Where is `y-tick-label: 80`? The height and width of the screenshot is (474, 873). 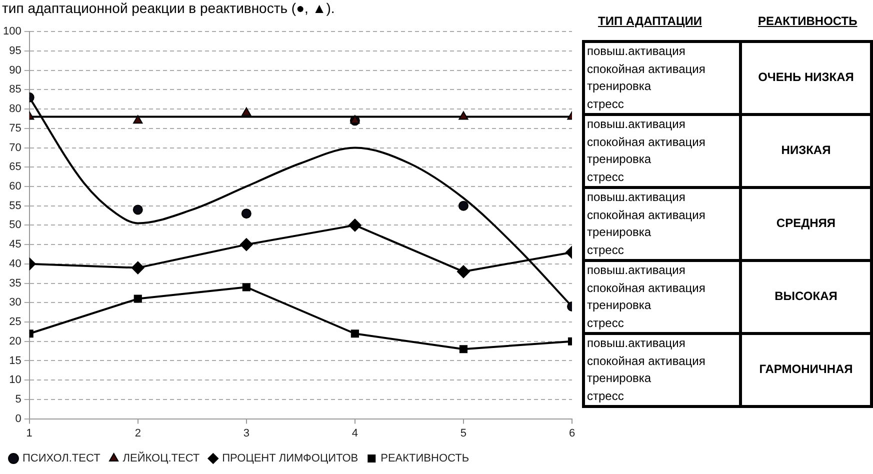 y-tick-label: 80 is located at coordinates (15, 109).